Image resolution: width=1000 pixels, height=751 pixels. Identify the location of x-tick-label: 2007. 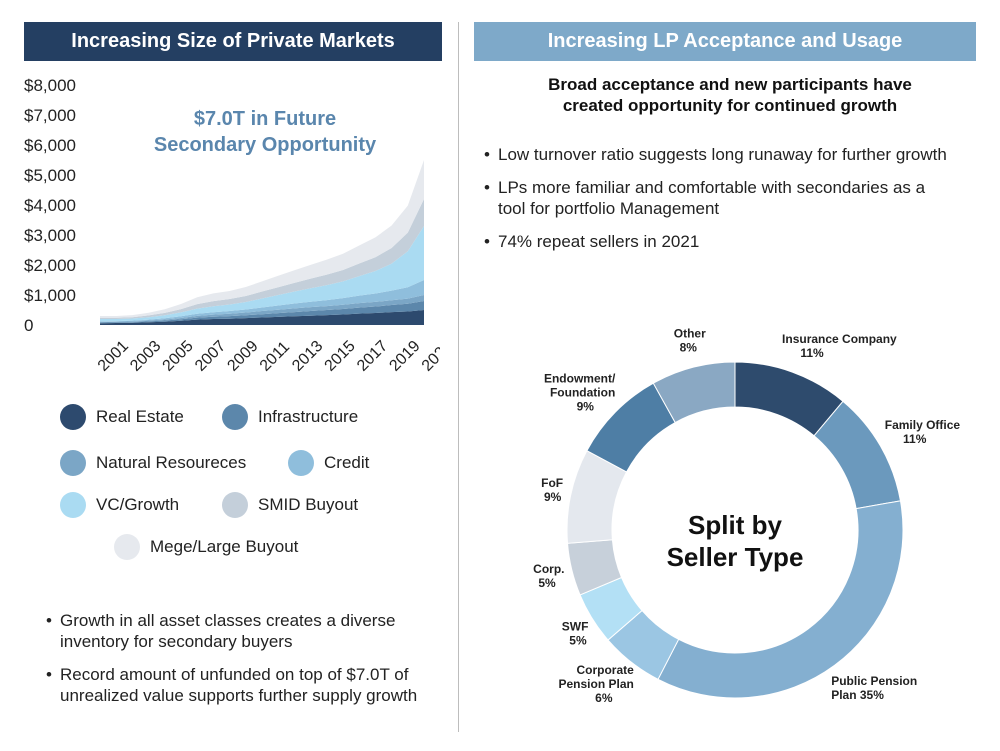
(210, 356).